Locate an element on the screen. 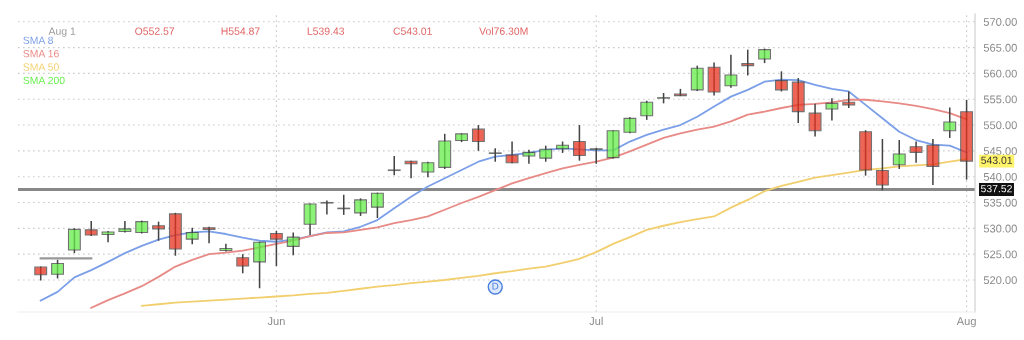 This screenshot has width=1024, height=340. y-tick-label: 540.00 is located at coordinates (1000, 176).